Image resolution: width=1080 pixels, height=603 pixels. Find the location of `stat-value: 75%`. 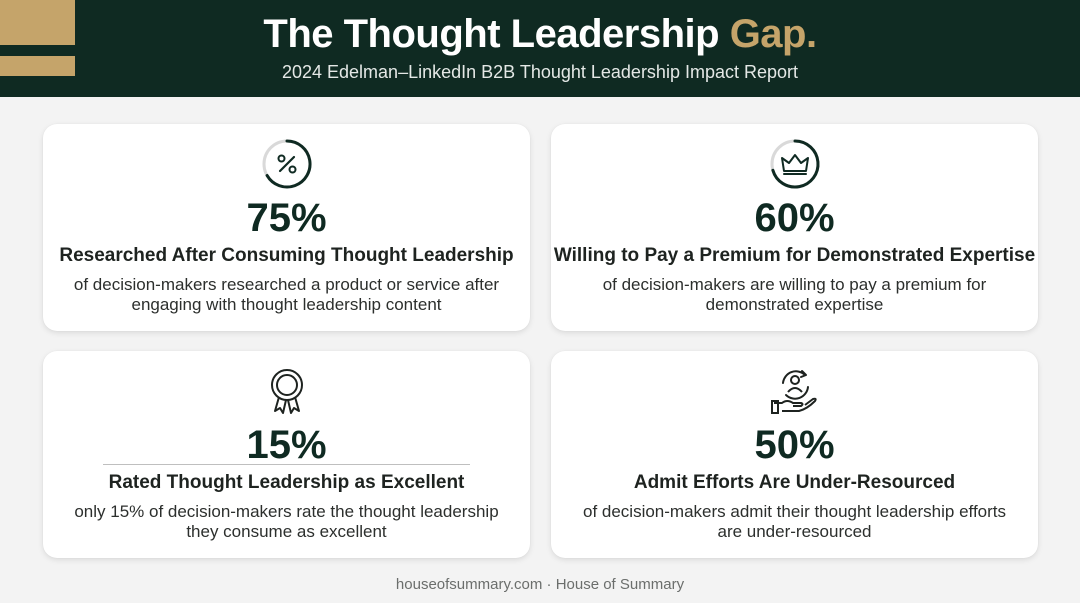

stat-value: 75% is located at coordinates (286, 218).